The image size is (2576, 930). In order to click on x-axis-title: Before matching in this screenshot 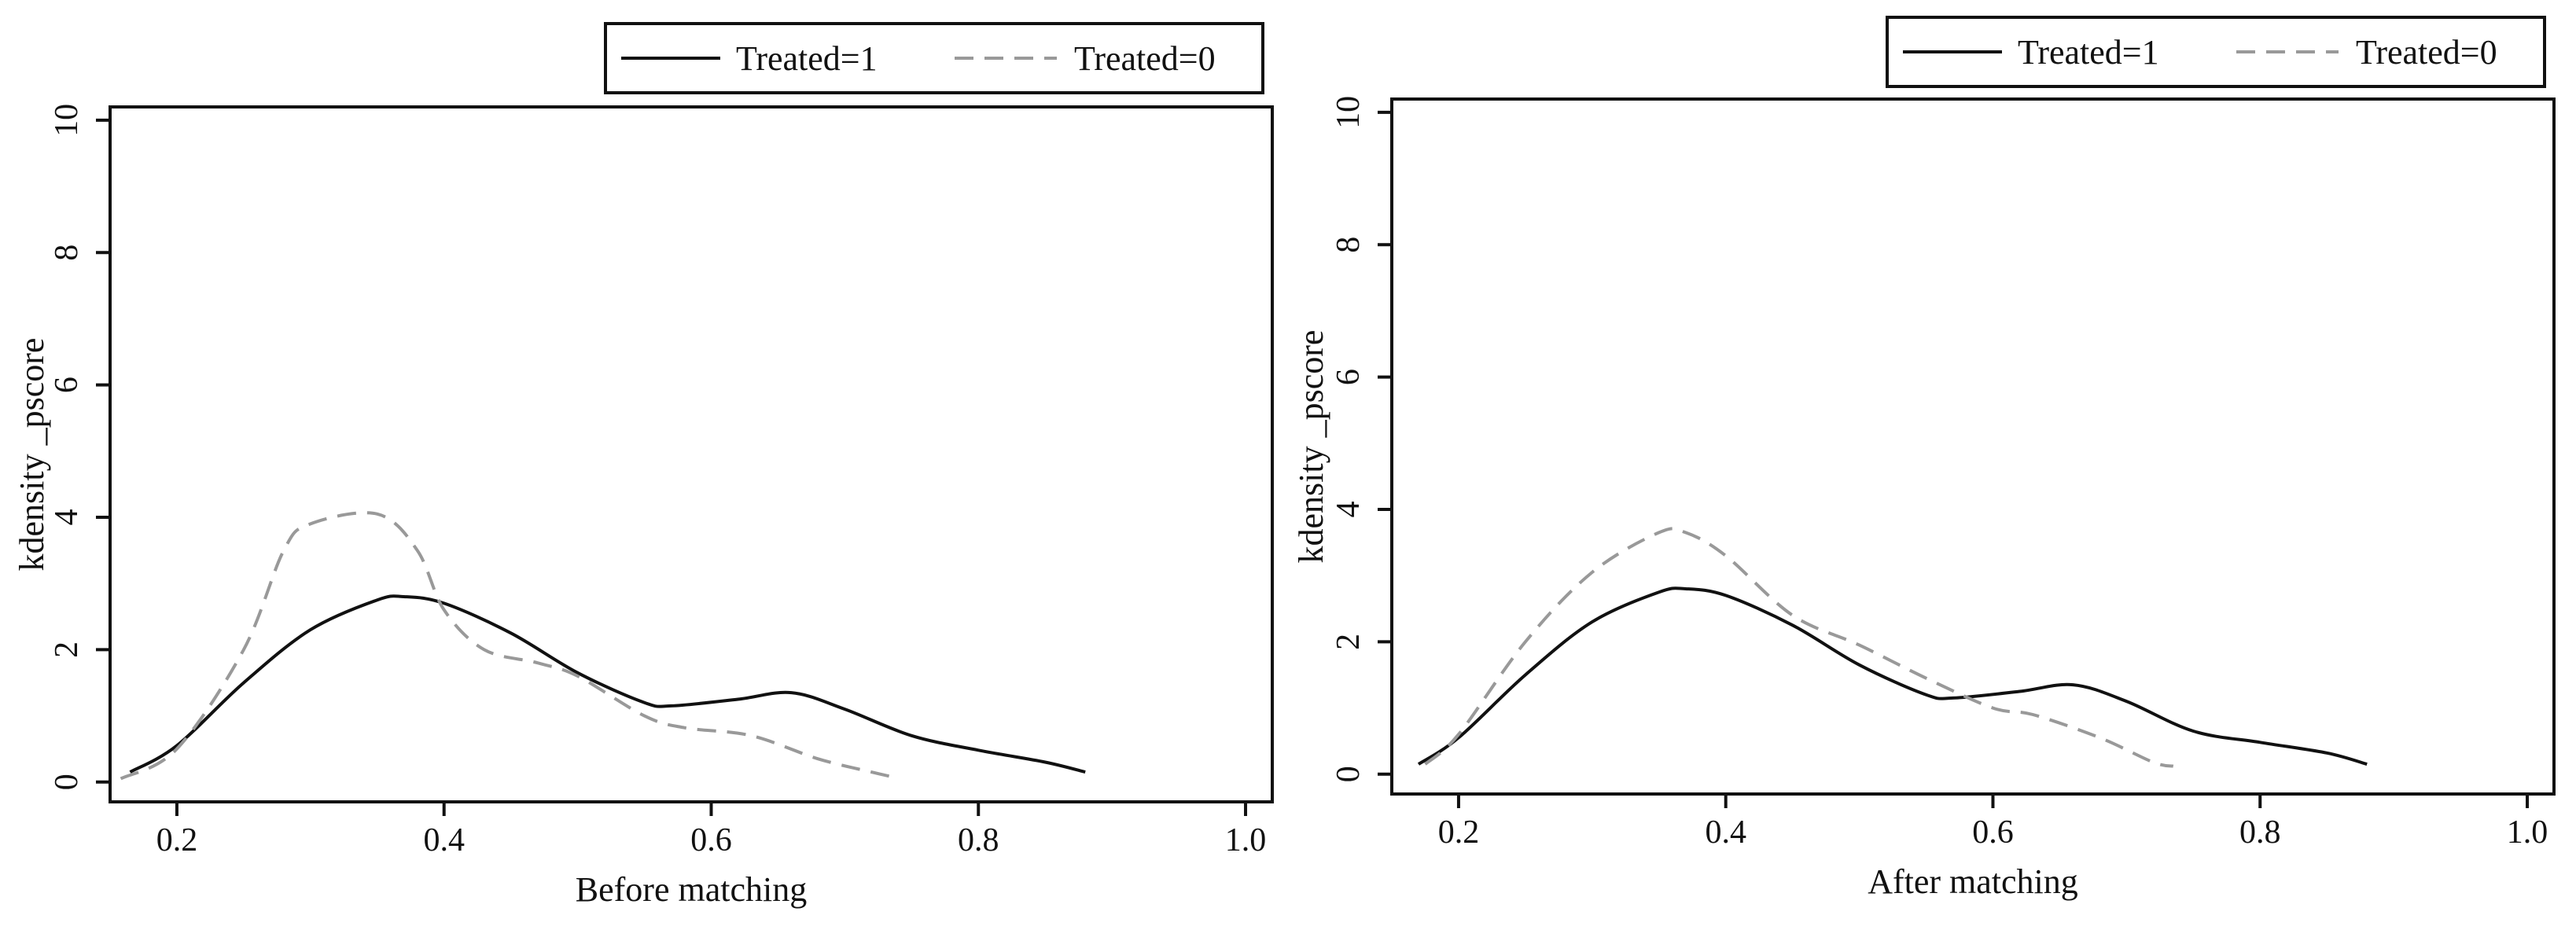, I will do `click(691, 889)`.